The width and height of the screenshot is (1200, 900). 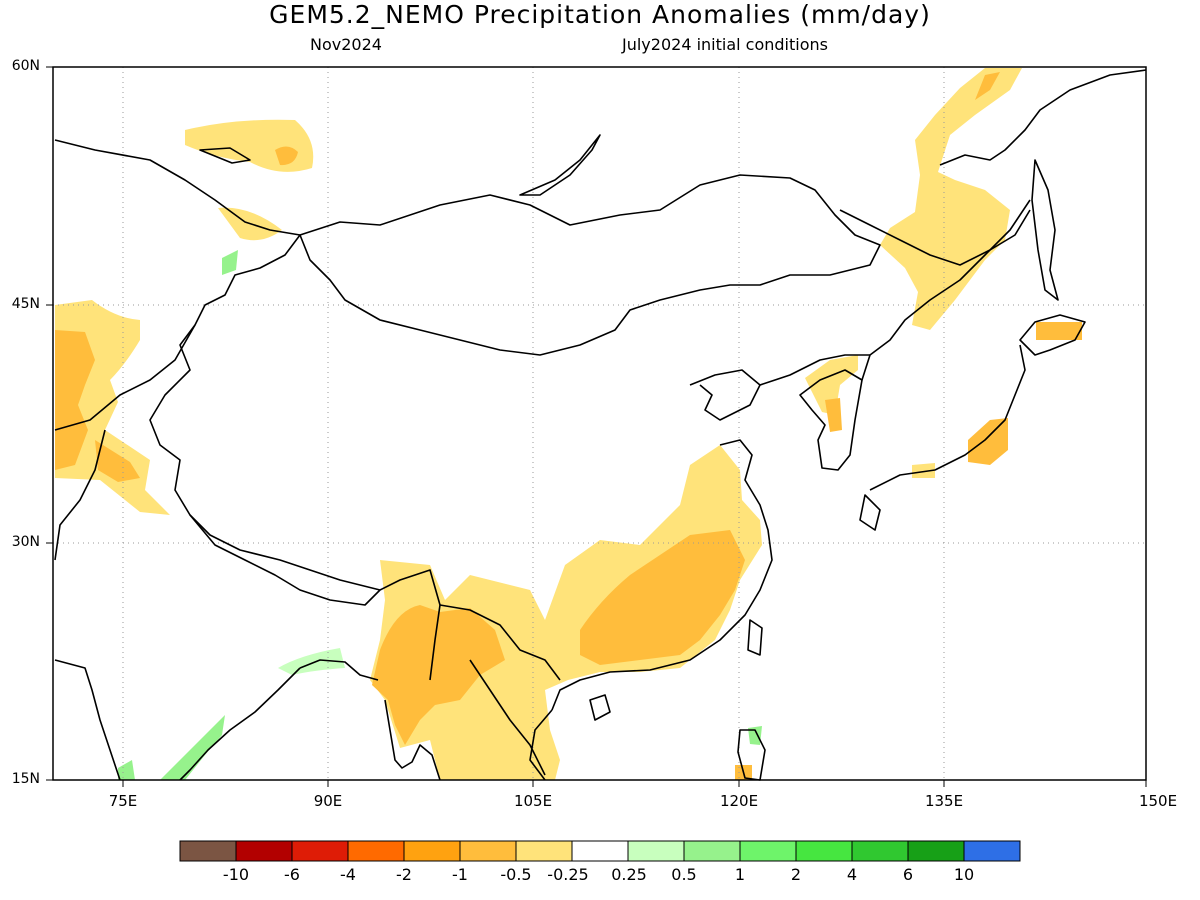 What do you see at coordinates (177, 187) in the screenshot?
I see `border-kazakhstan` at bounding box center [177, 187].